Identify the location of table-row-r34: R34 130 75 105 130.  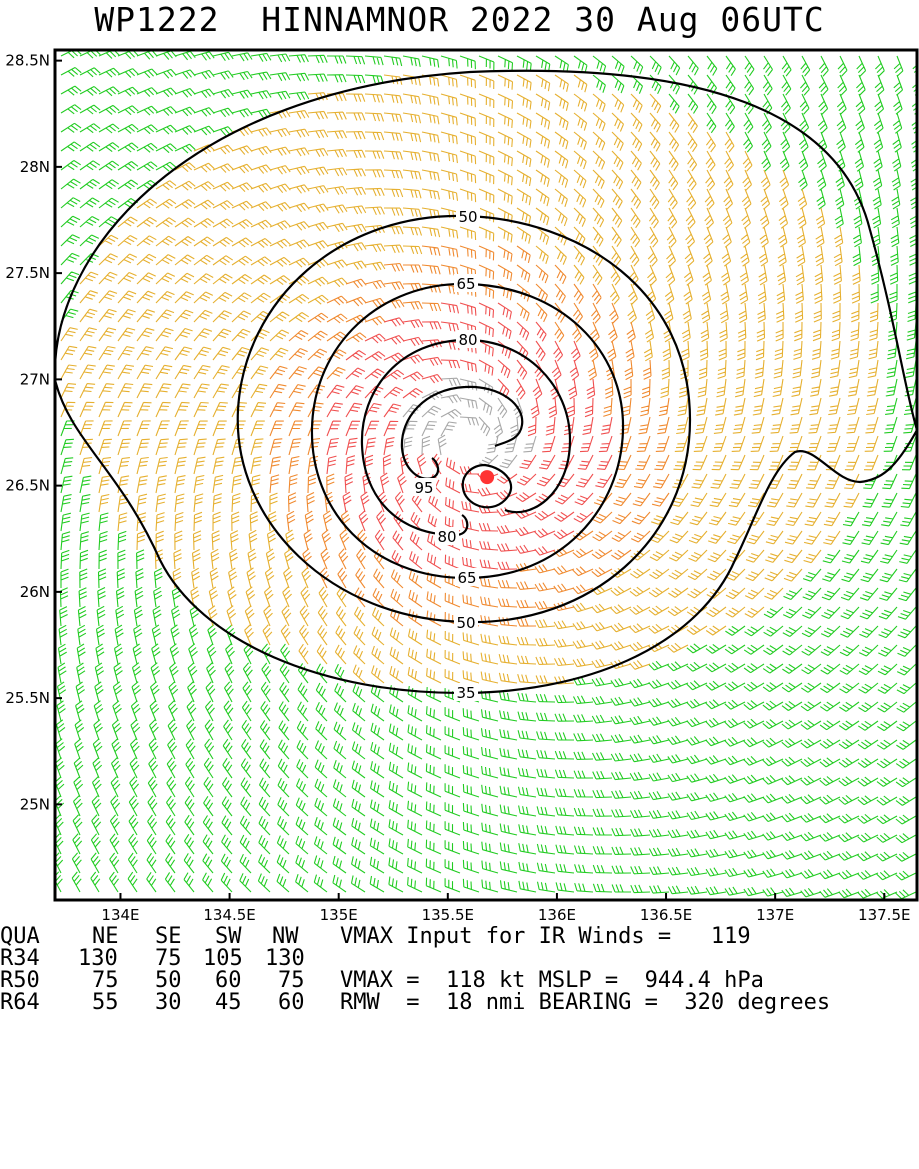
(459, 959).